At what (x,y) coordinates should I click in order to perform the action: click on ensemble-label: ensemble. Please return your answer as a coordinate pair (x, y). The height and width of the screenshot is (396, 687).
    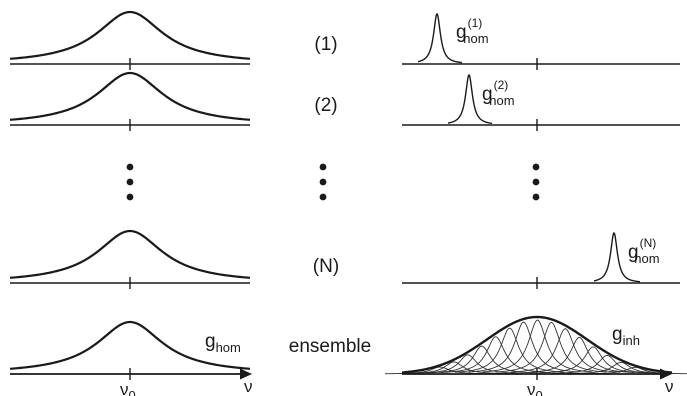
    Looking at the image, I should click on (330, 346).